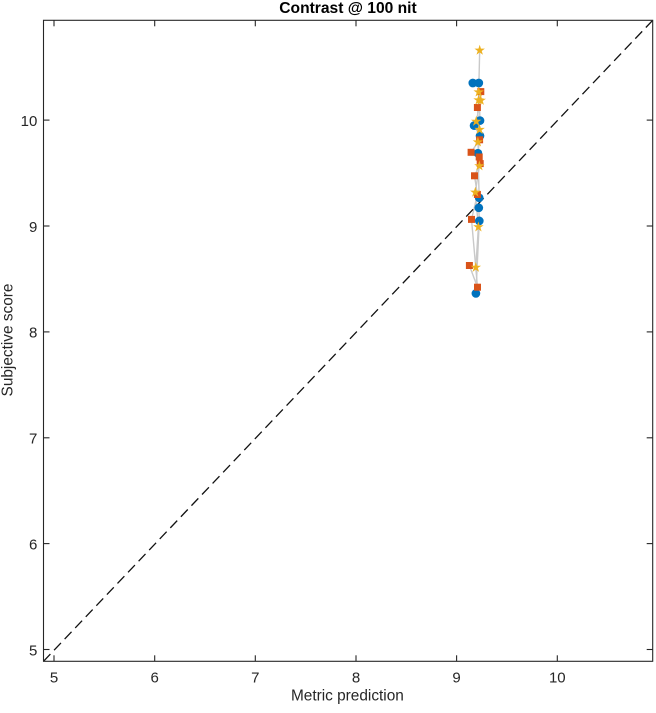 The height and width of the screenshot is (713, 656). I want to click on svg-text: Metric prediction, so click(347, 696).